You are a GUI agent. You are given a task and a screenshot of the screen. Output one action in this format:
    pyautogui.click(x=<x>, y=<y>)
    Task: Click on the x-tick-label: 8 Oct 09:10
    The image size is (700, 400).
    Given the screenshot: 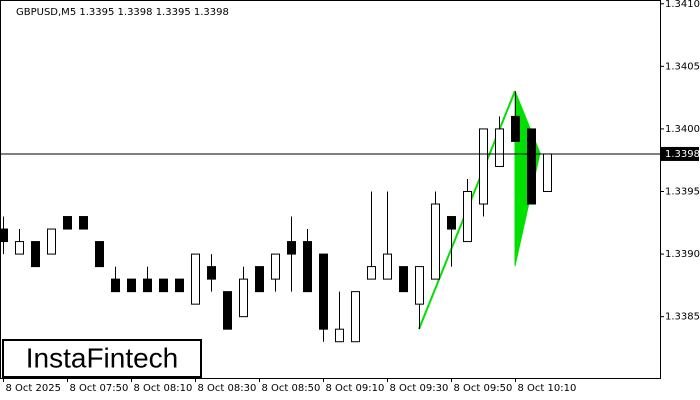 What is the action you would take?
    pyautogui.click(x=355, y=388)
    